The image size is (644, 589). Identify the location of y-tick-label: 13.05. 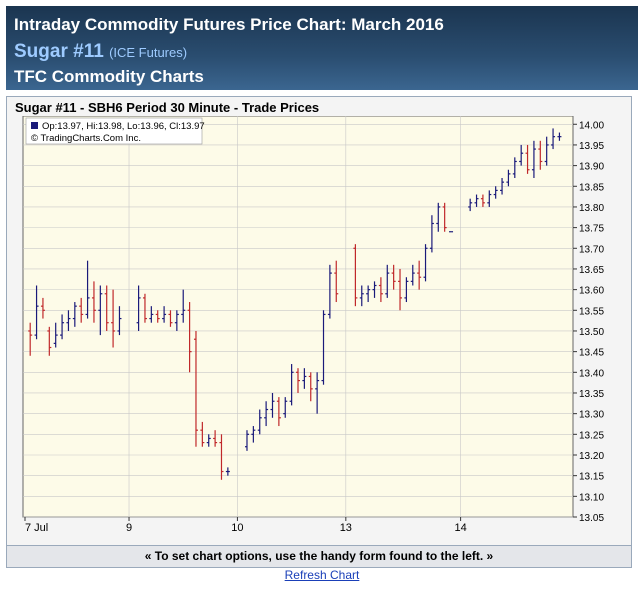
(591, 518).